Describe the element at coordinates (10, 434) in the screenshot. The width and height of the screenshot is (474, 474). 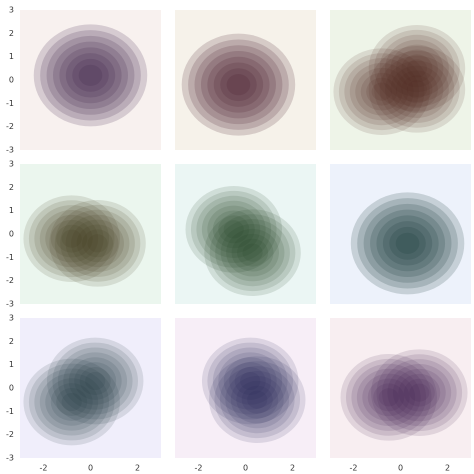
I see `y-tick-label: -2` at that location.